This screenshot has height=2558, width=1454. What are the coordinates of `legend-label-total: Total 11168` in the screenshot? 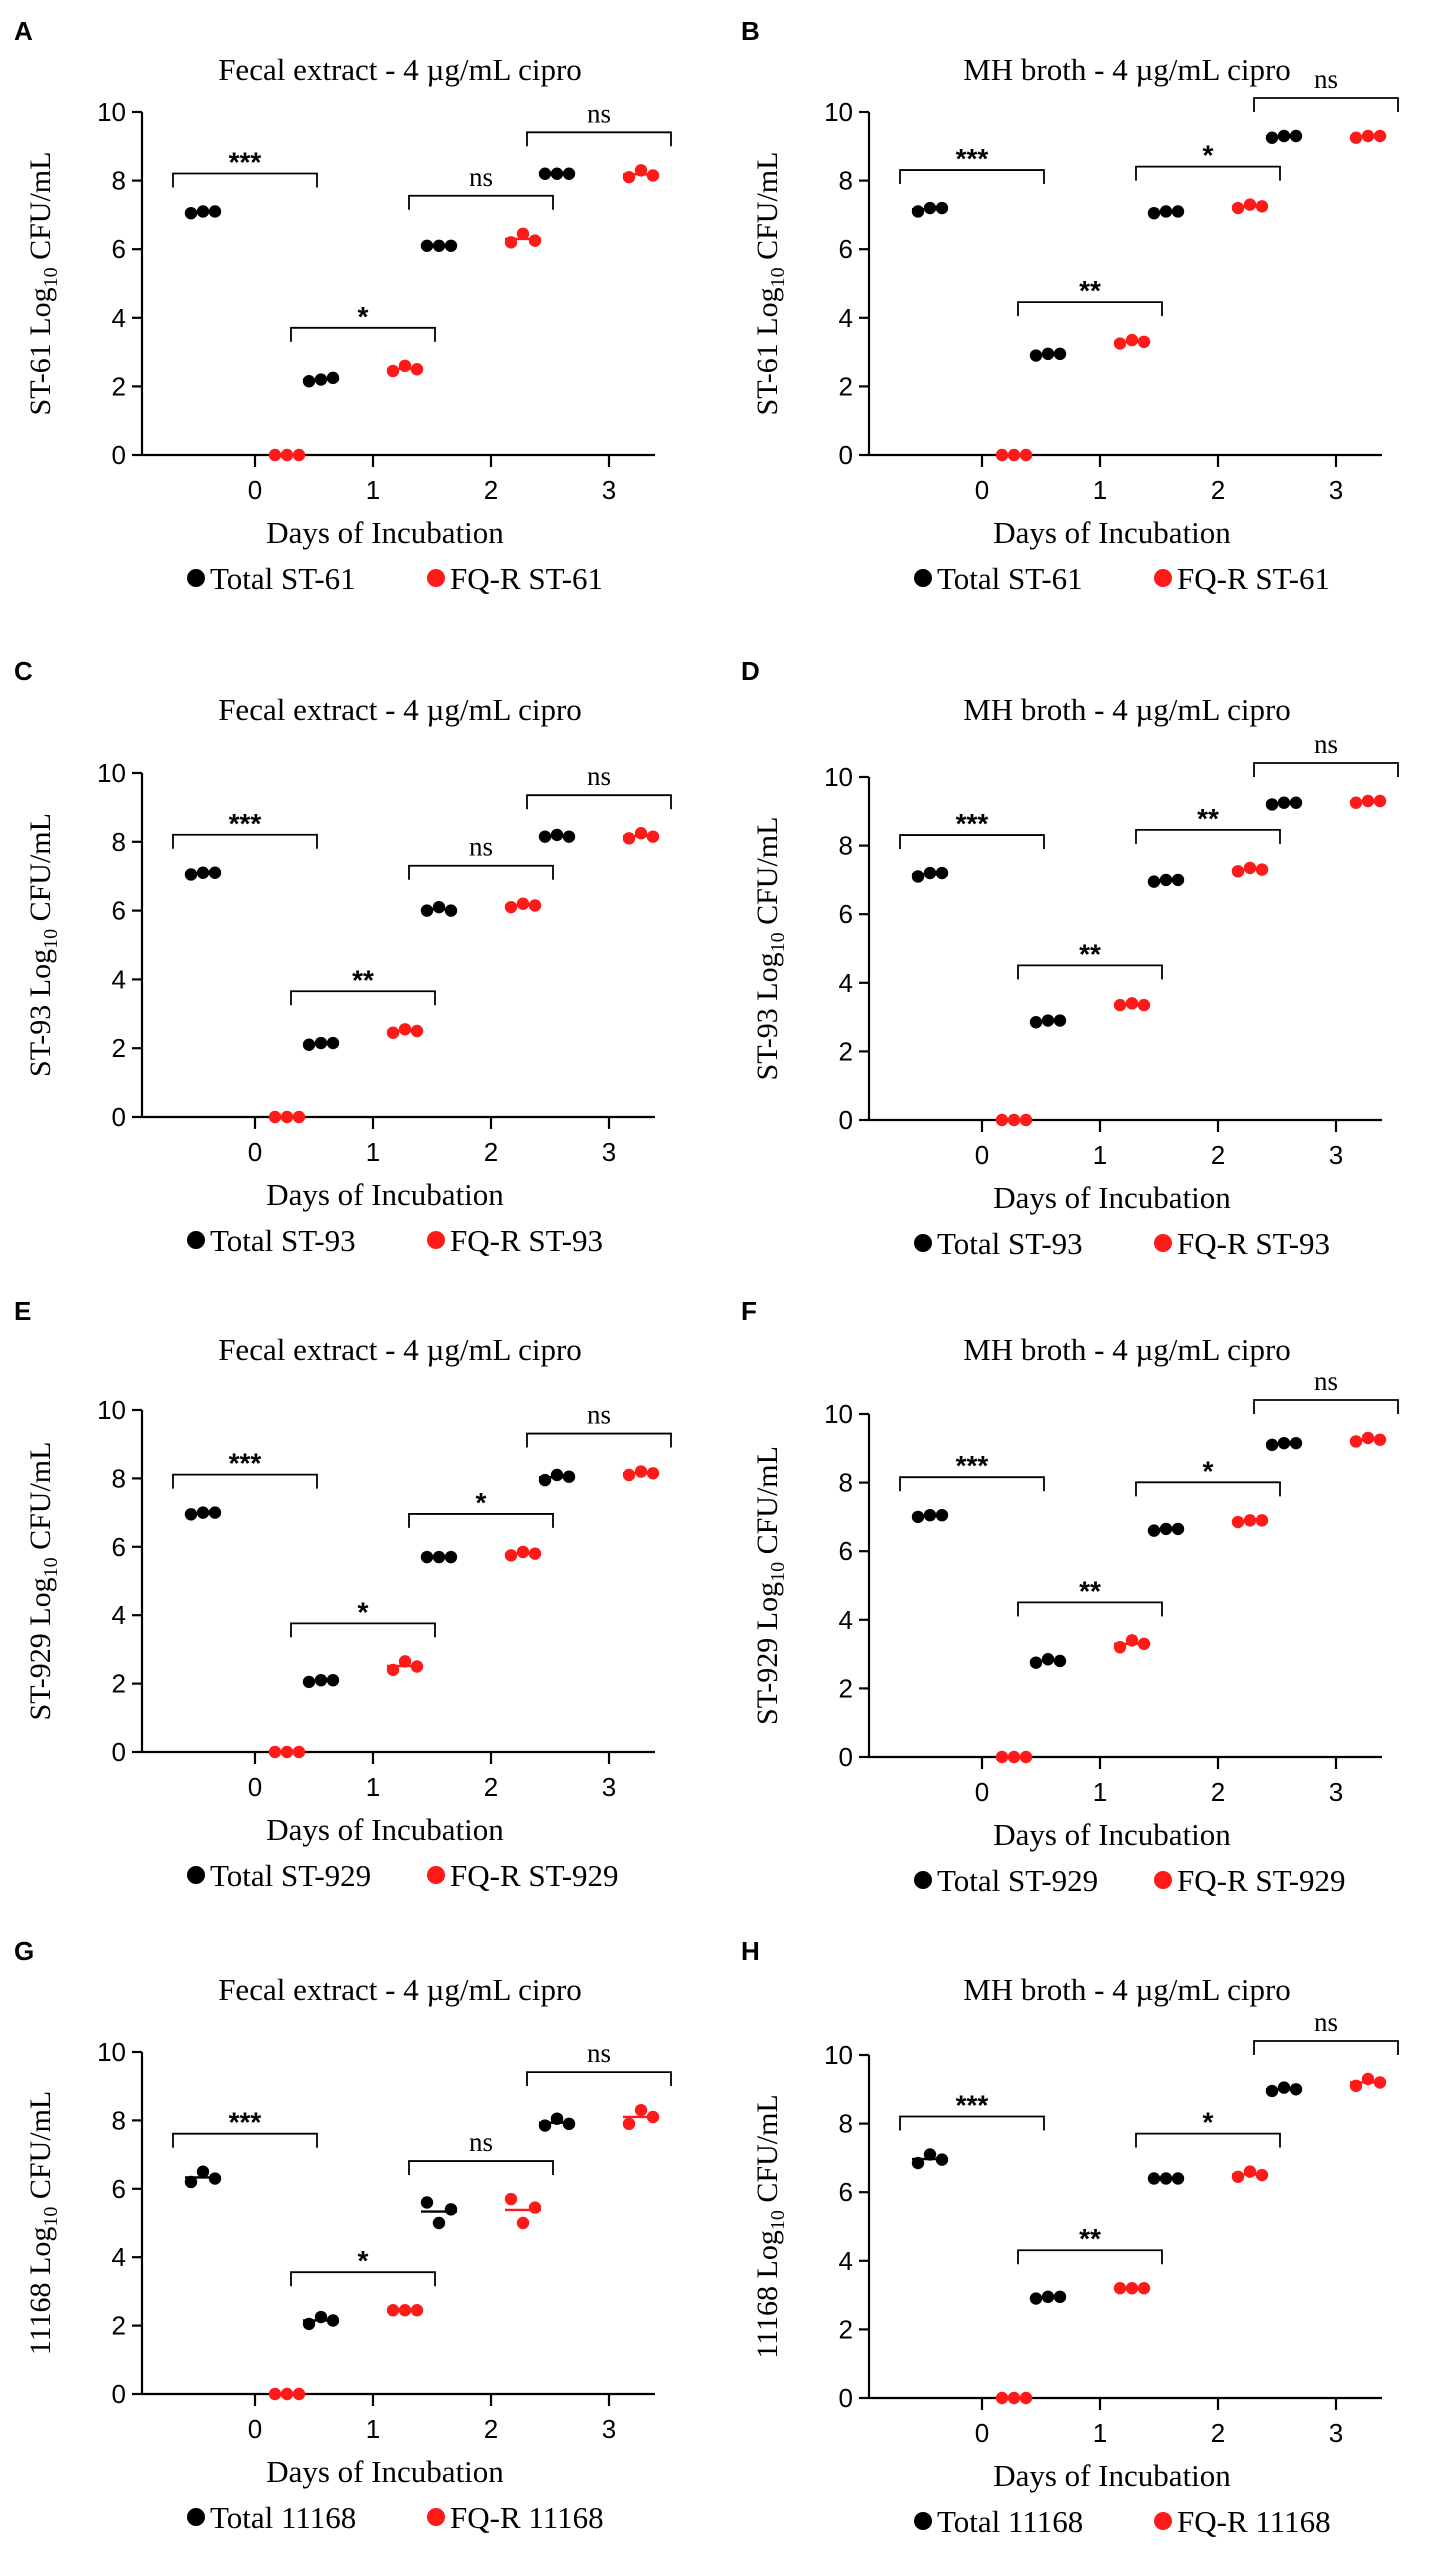 It's located at (1010, 2521).